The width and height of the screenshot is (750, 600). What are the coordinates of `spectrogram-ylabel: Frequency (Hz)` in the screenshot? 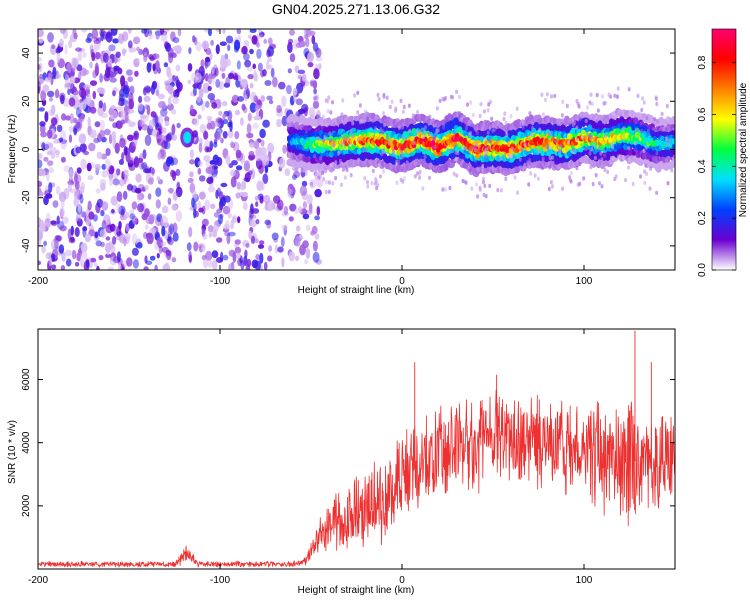 It's located at (12, 149).